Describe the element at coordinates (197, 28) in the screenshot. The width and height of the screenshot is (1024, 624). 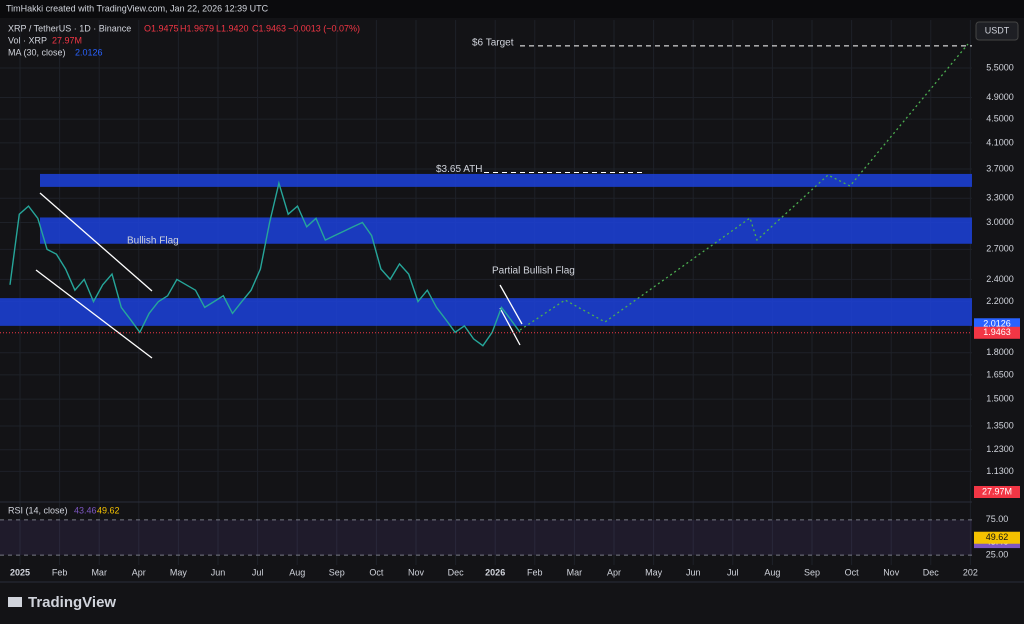
I see `ohlc-high: H1.9679` at that location.